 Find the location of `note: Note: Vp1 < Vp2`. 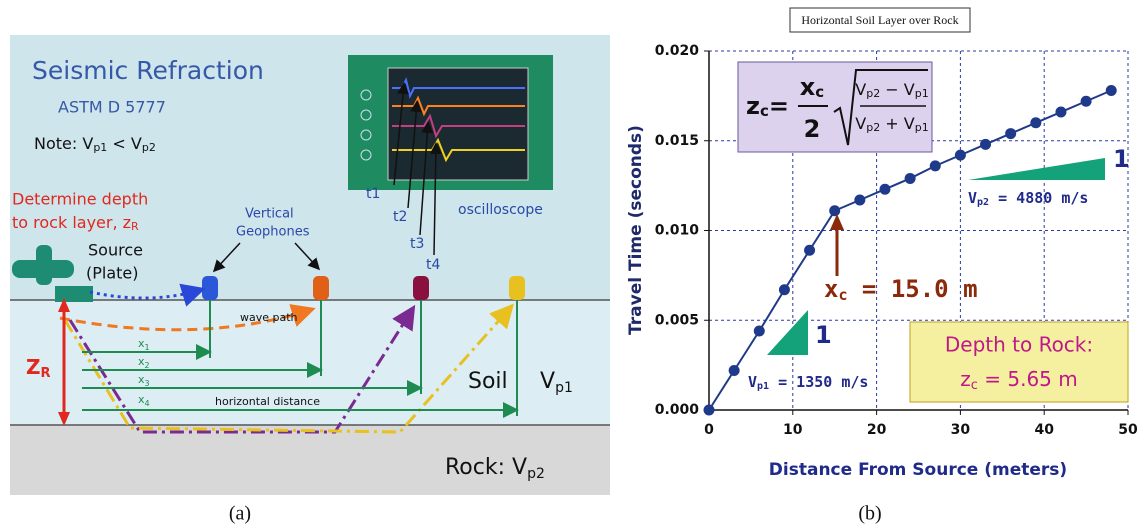

note: Note: Vp1 < Vp2 is located at coordinates (95, 144).